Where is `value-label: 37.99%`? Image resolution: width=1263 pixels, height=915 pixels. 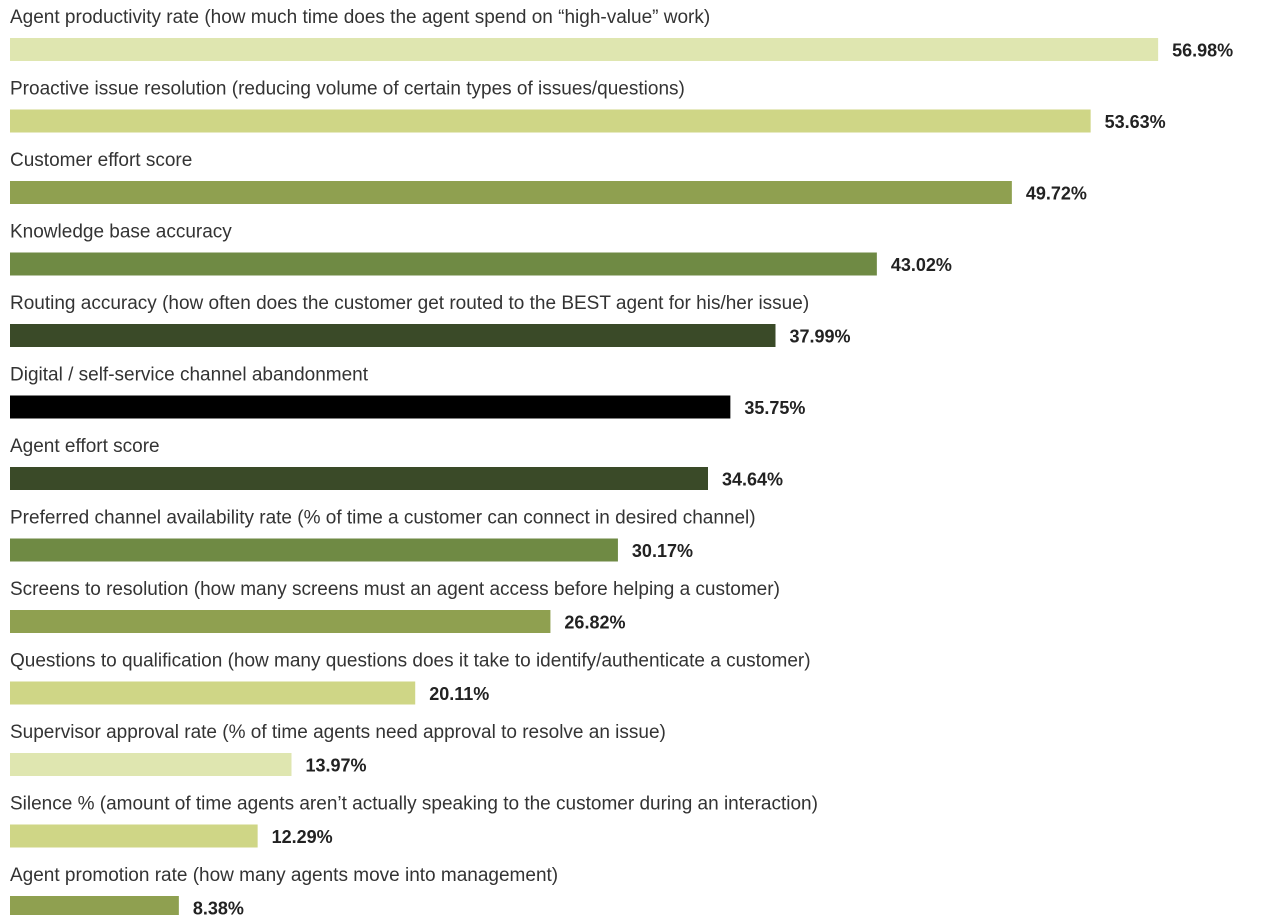
value-label: 37.99% is located at coordinates (819, 336).